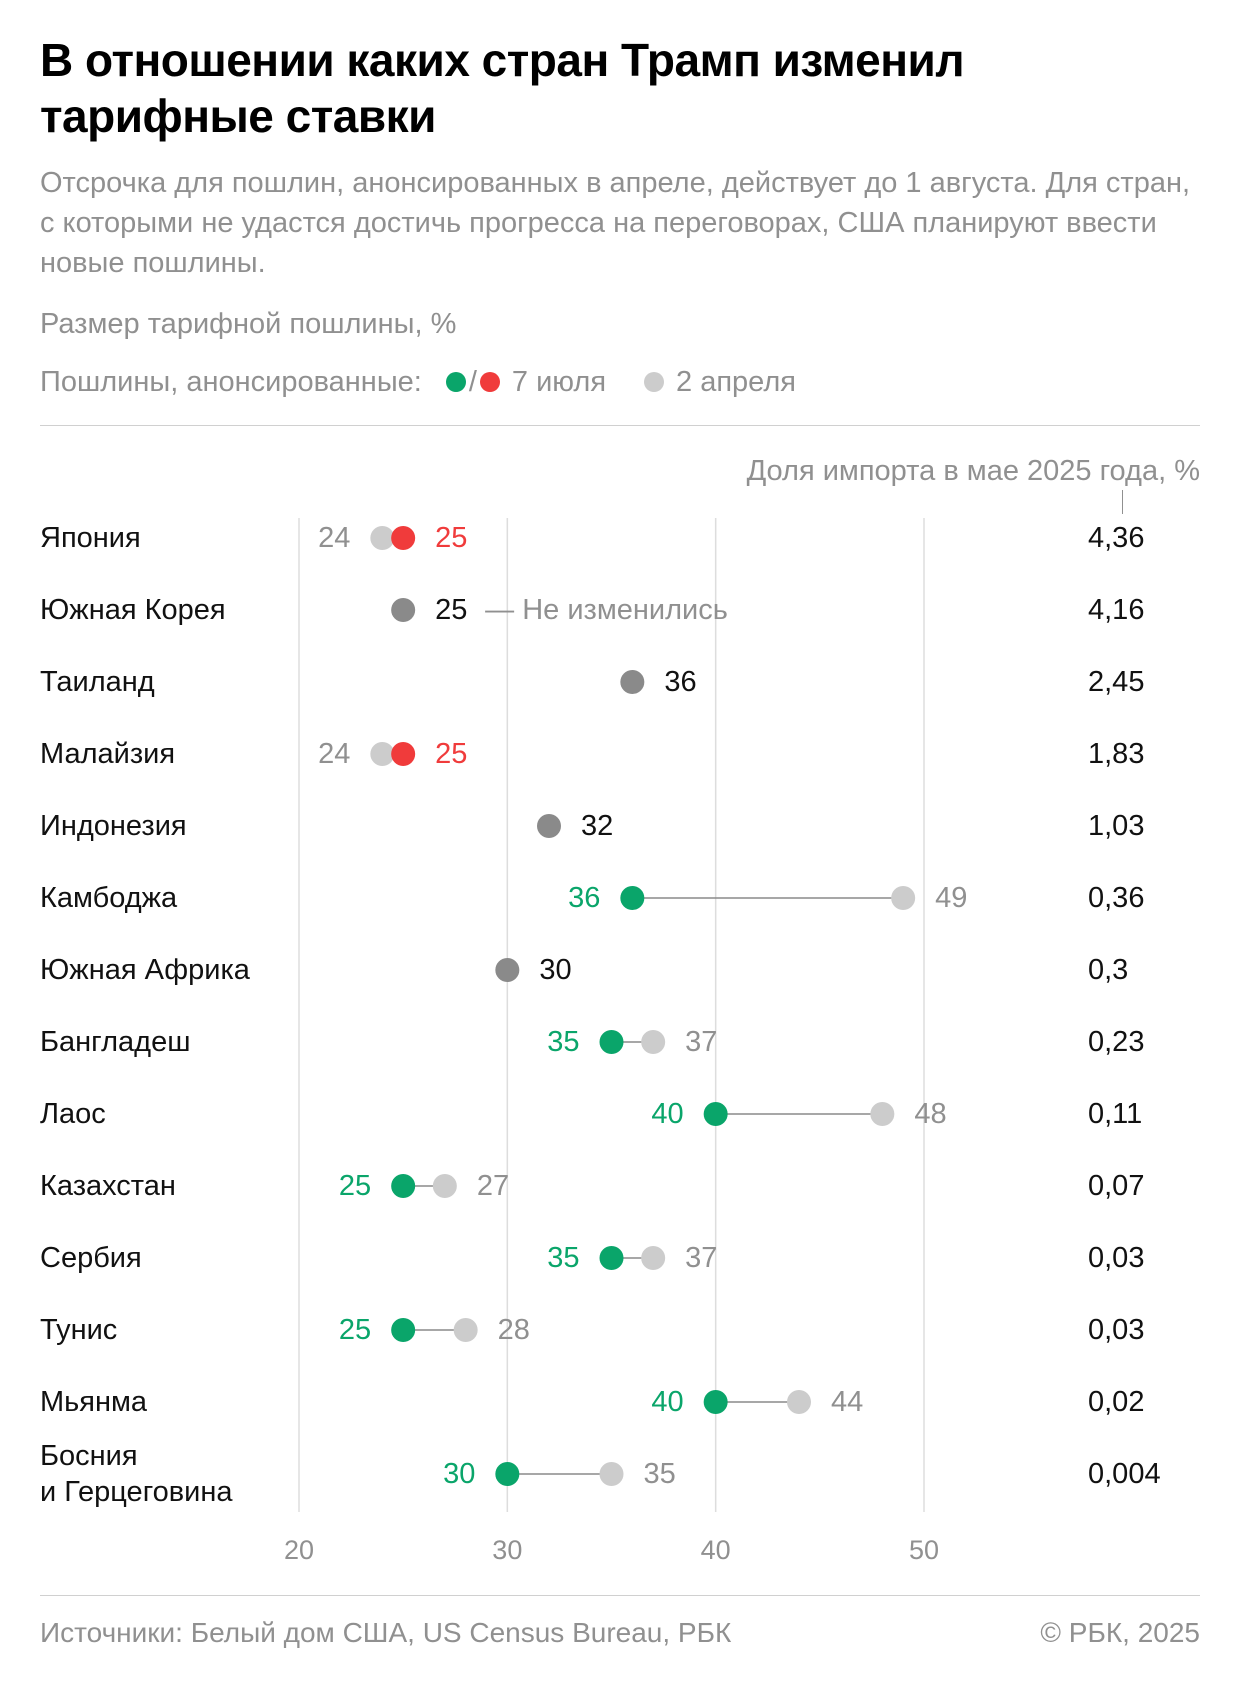 Image resolution: width=1240 pixels, height=1682 pixels. I want to click on country-label: Камбоджа, so click(109, 898).